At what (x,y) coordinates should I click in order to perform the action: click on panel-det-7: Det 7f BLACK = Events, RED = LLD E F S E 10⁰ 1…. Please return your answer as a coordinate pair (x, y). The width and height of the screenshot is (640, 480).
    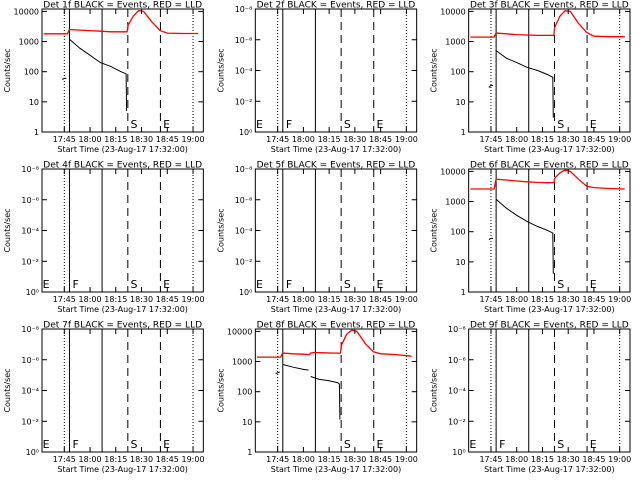
    Looking at the image, I should click on (104, 398).